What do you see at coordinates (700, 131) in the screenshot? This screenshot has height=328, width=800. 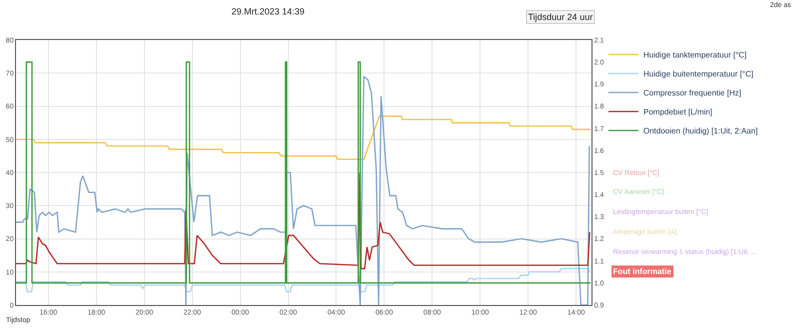 I see `legend-label: Ontdooien (huidig) [1:Uit, 2:Aan]` at bounding box center [700, 131].